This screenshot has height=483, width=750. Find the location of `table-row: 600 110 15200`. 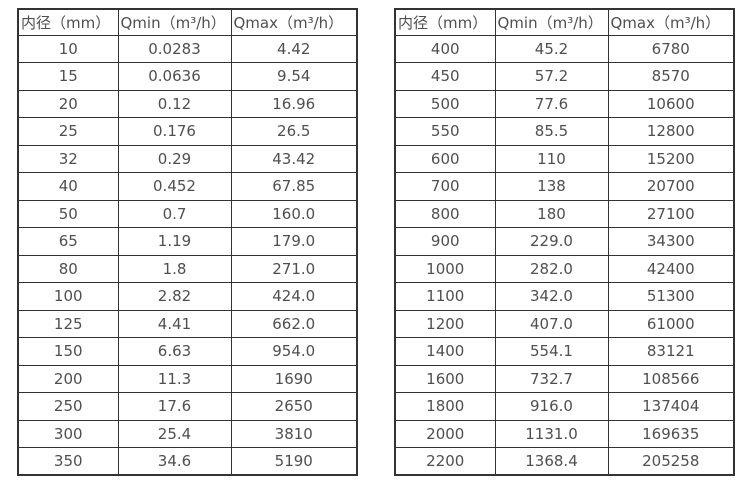

table-row: 600 110 15200 is located at coordinates (564, 158).